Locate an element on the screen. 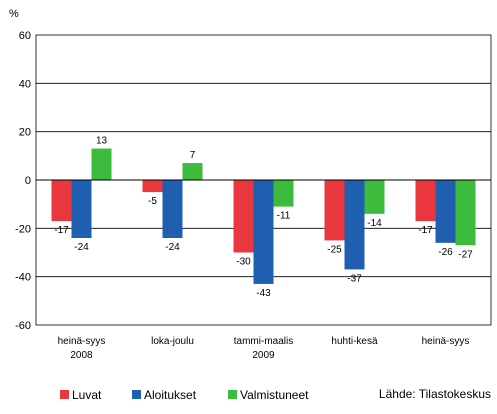 The image size is (497, 414). data-label: -5 is located at coordinates (152, 201).